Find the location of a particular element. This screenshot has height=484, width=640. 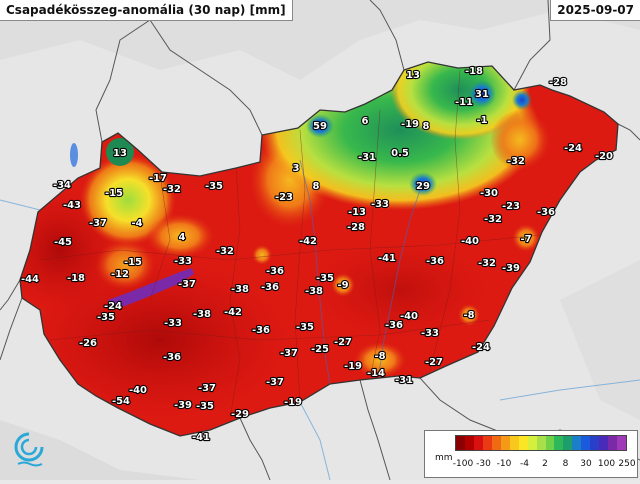

station-value: -1 is located at coordinates (481, 120).